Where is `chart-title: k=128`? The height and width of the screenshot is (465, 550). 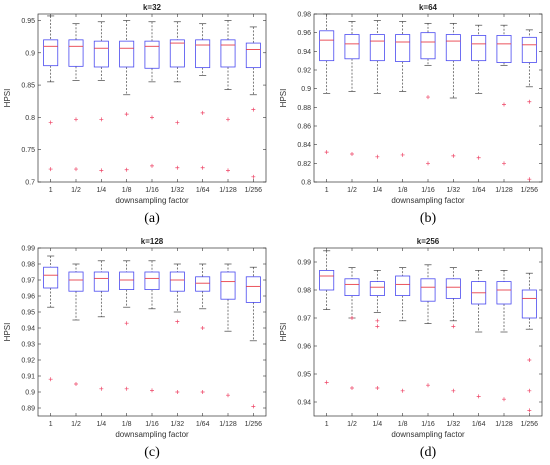
chart-title: k=128 is located at coordinates (152, 241).